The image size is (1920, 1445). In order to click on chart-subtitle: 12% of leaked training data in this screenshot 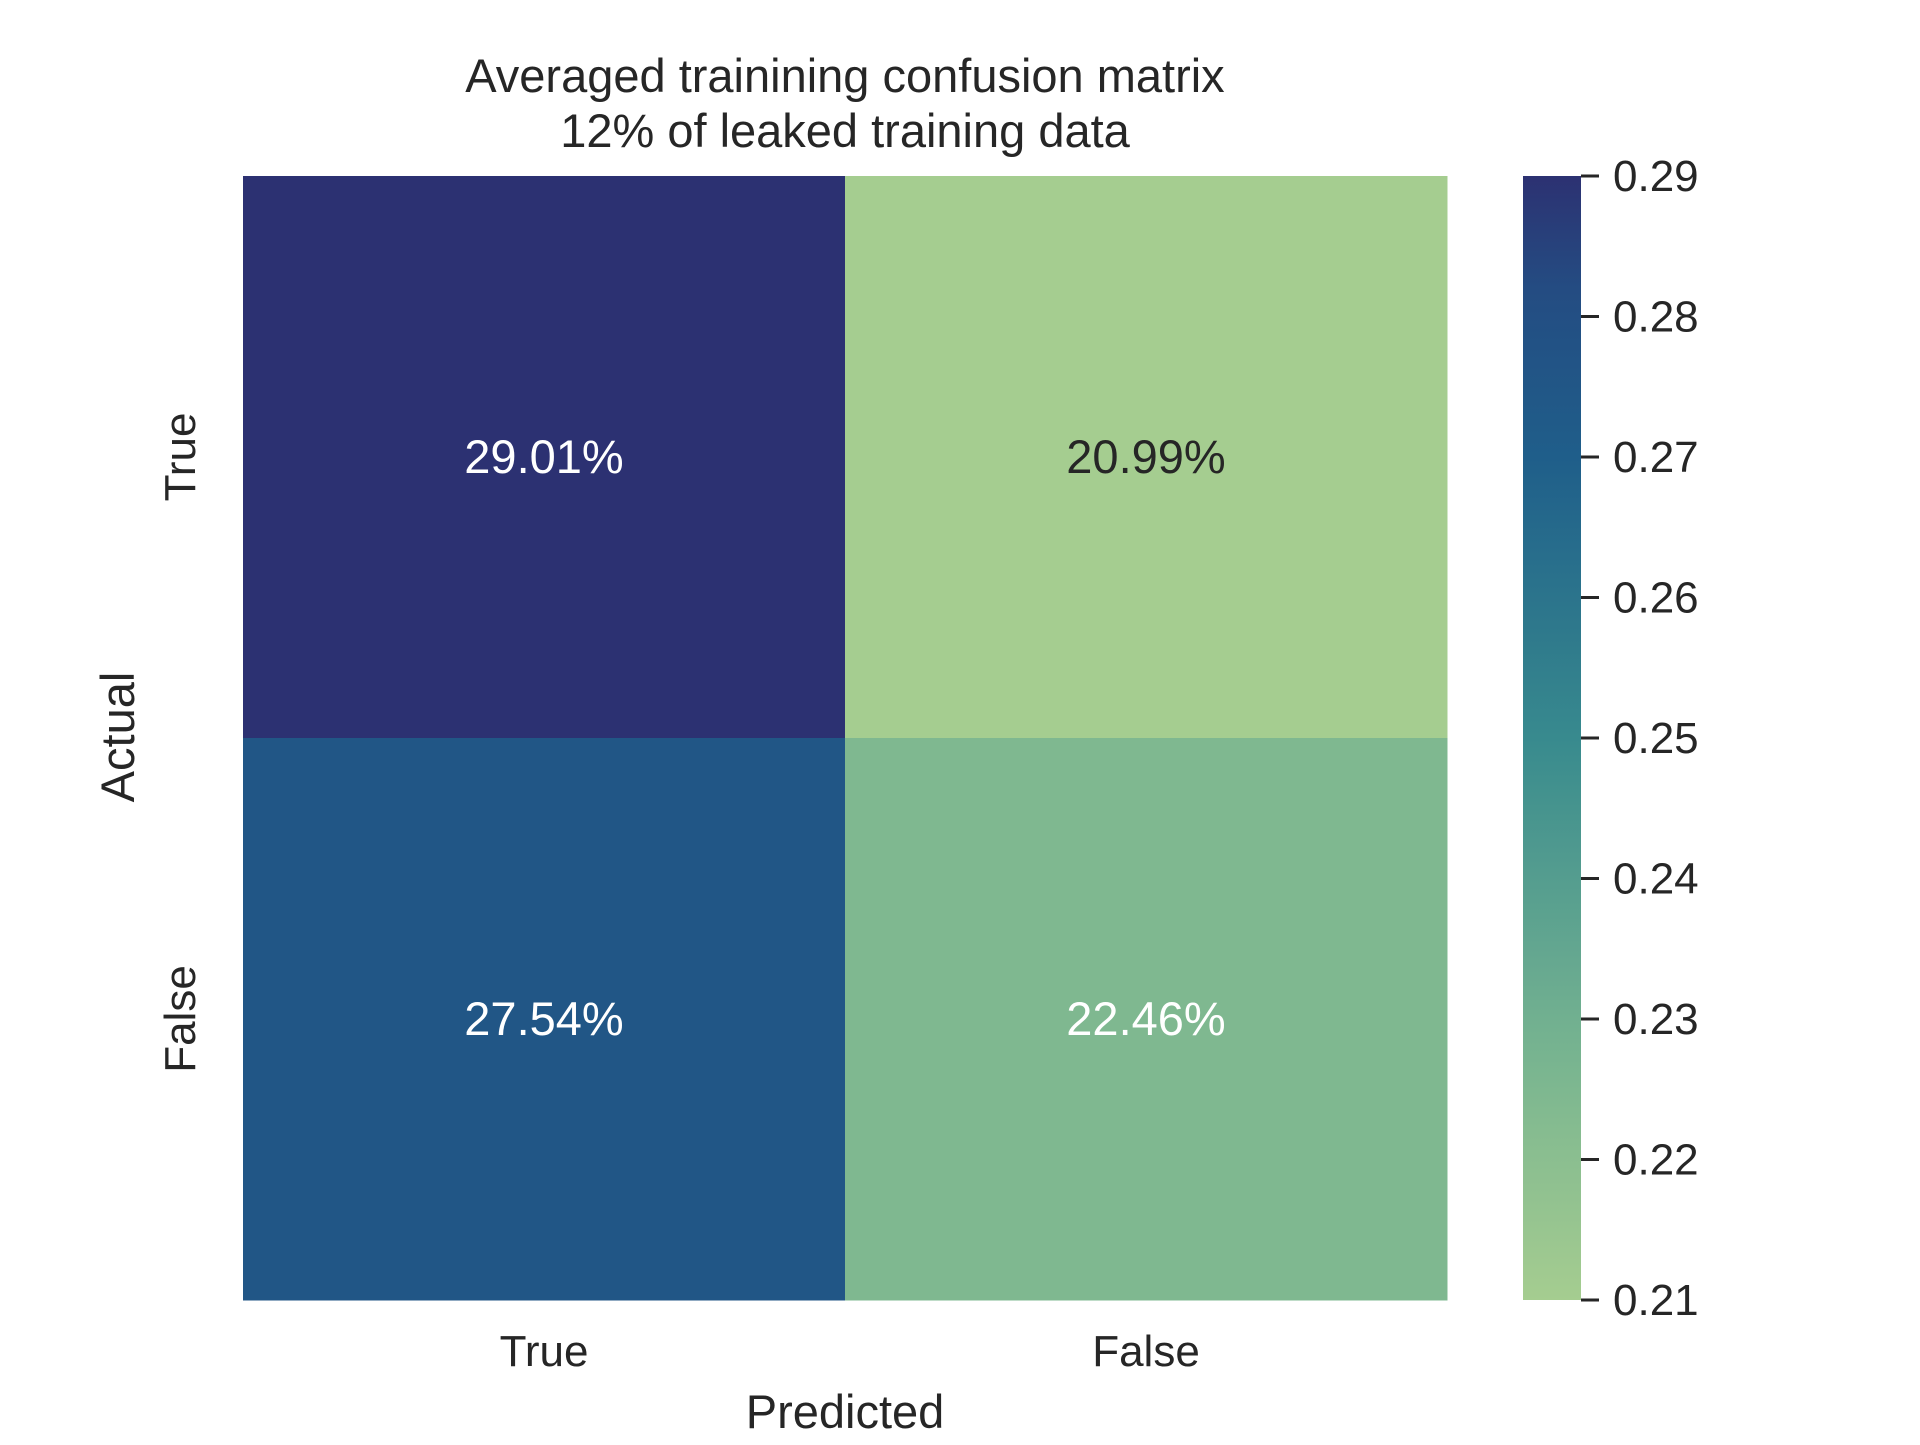, I will do `click(845, 130)`.